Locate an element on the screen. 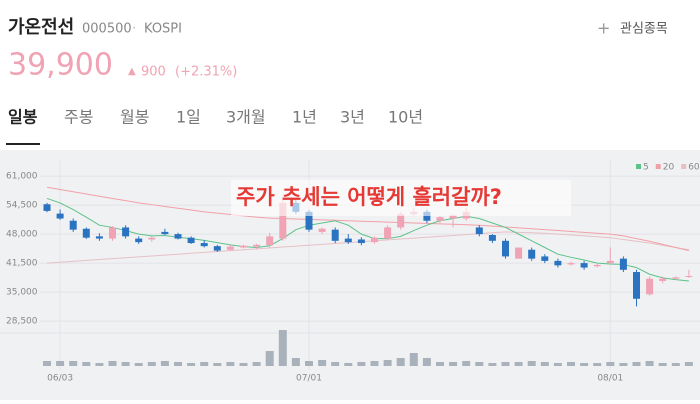  y-tick-label: 35,000 is located at coordinates (22, 293).